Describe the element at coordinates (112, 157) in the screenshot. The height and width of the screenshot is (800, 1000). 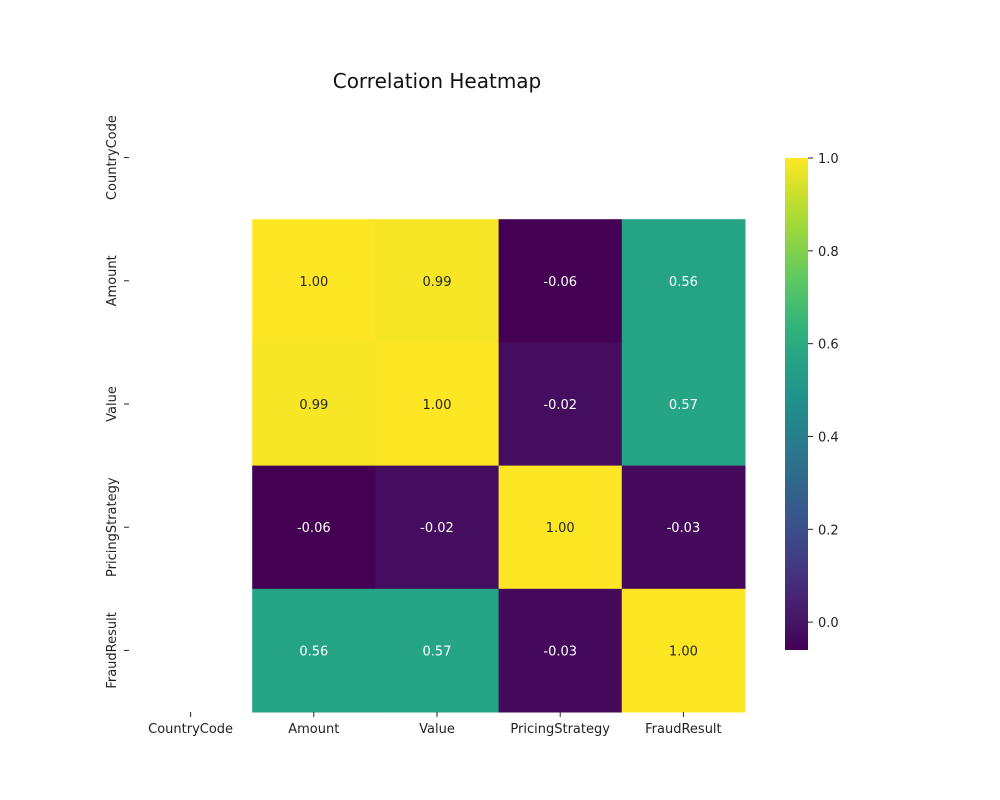
I see `y-tick-label: CountryCode` at that location.